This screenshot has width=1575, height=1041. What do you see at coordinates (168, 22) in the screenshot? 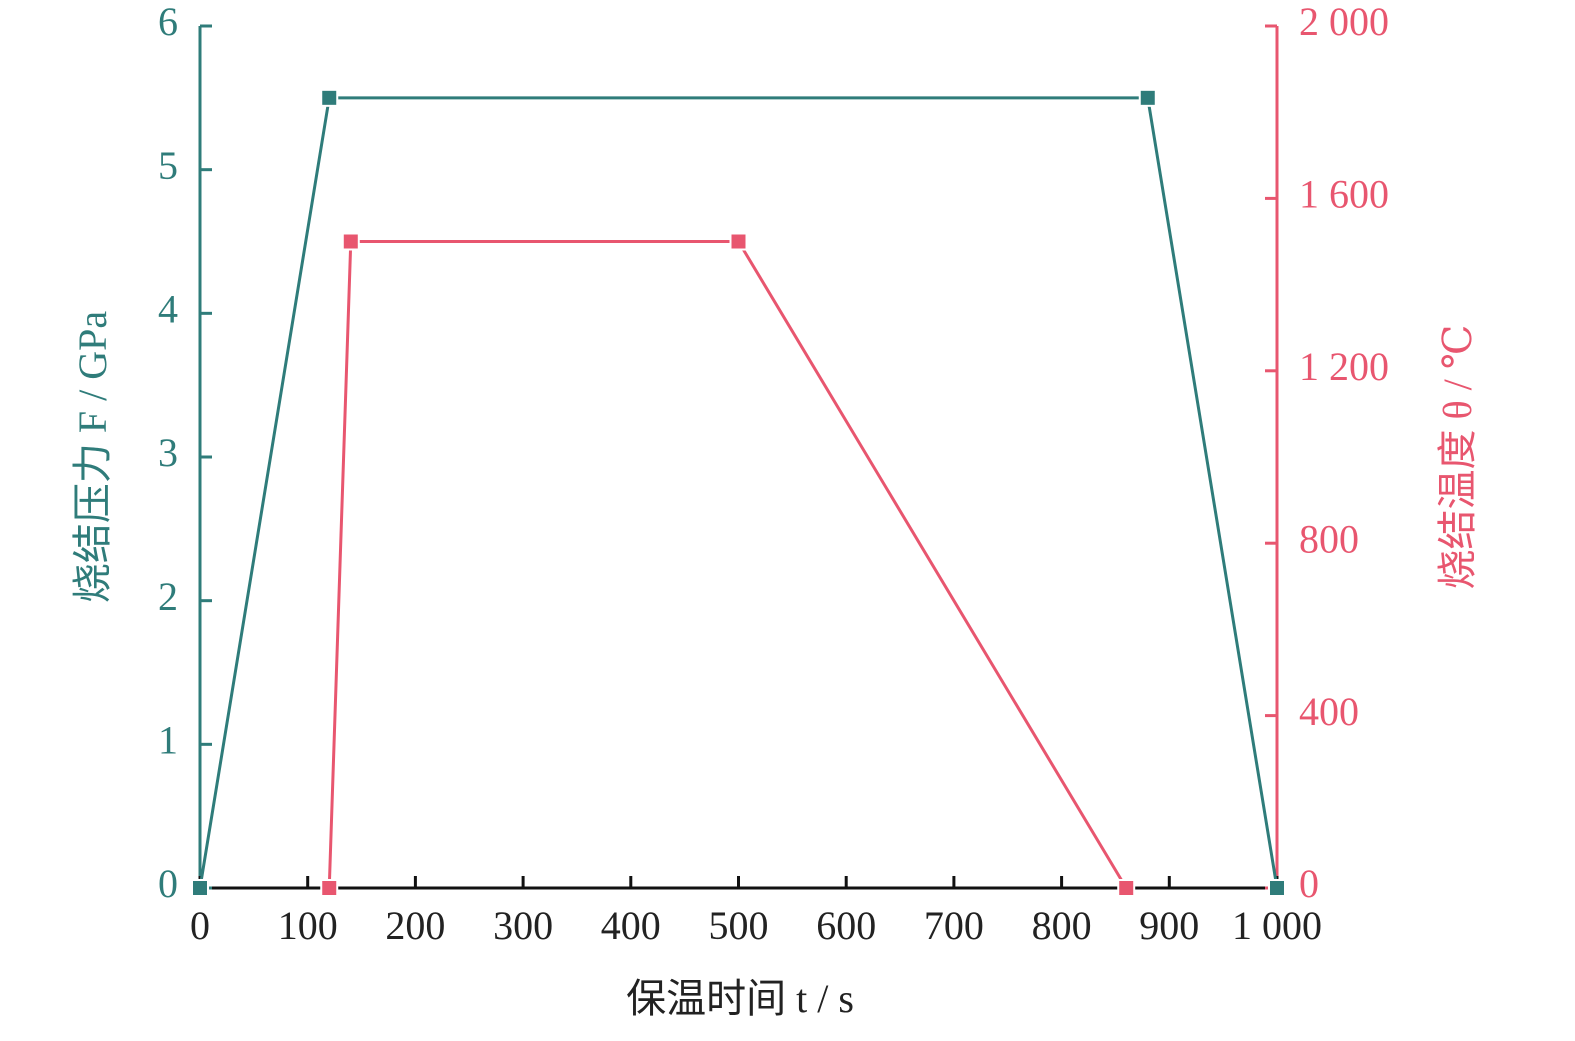
I see `y-tick-label: 6` at bounding box center [168, 22].